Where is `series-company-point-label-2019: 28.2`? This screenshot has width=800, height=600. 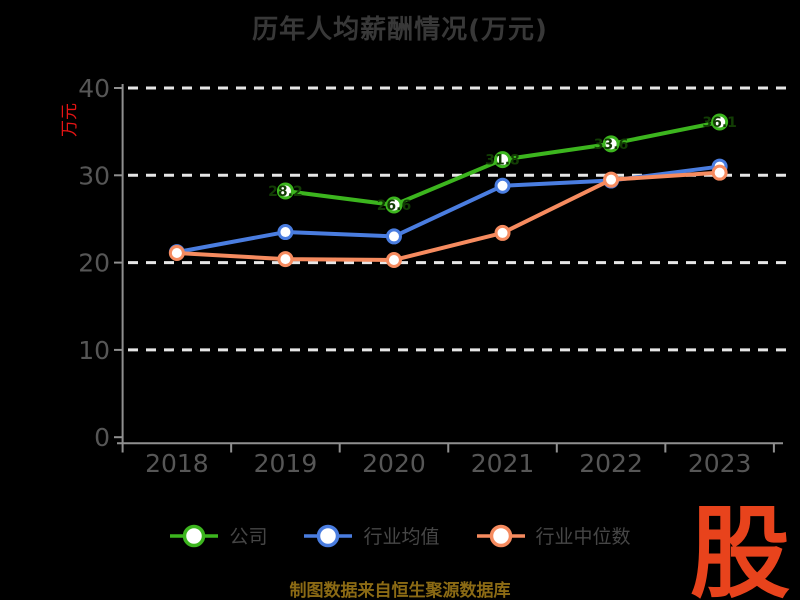 series-company-point-label-2019: 28.2 is located at coordinates (285, 192).